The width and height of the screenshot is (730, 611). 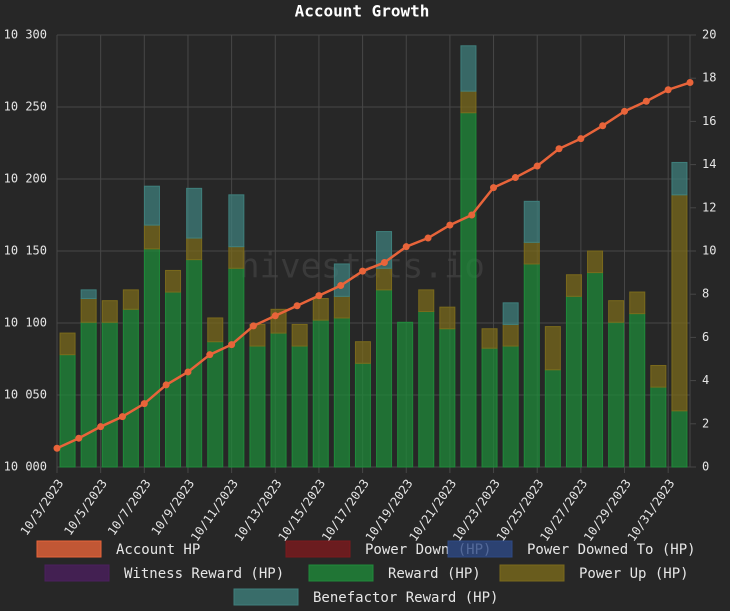 What do you see at coordinates (25, 35) in the screenshot?
I see `y-tick-label: 10 300` at bounding box center [25, 35].